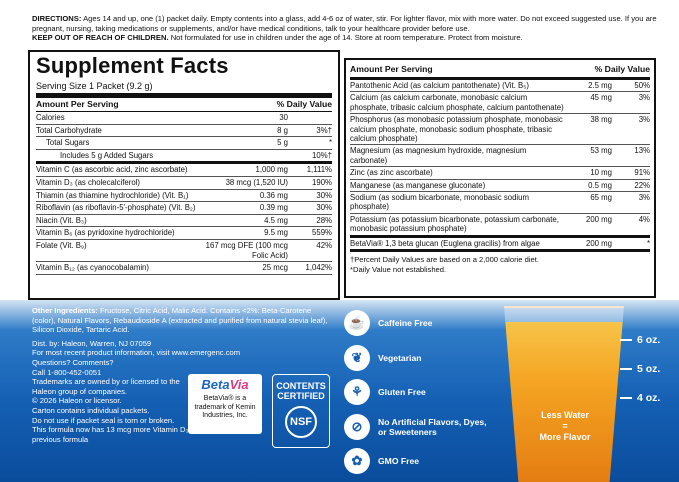 The width and height of the screenshot is (679, 482). Describe the element at coordinates (215, 384) in the screenshot. I see `betavia-logo-main: Beta` at that location.